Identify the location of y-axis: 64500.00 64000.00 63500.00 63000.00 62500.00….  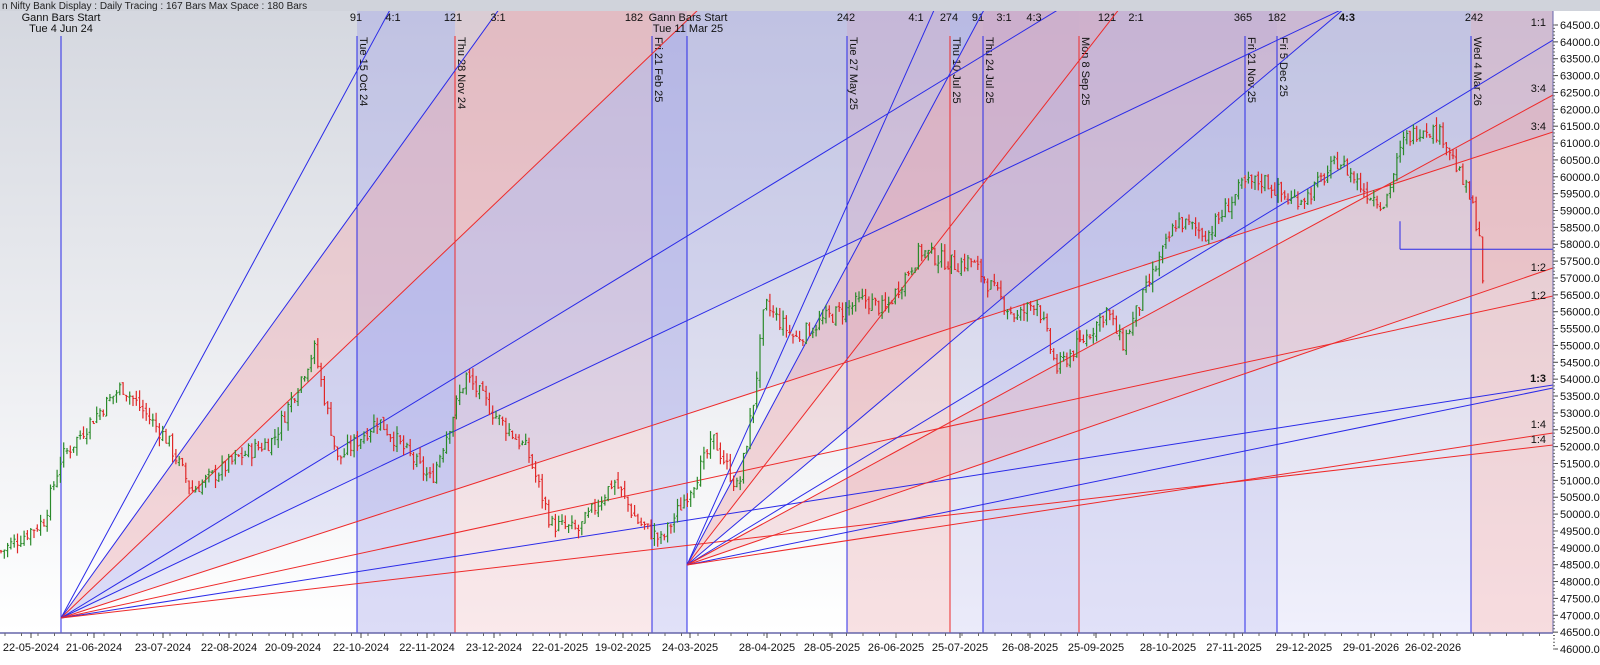
(1576, 338).